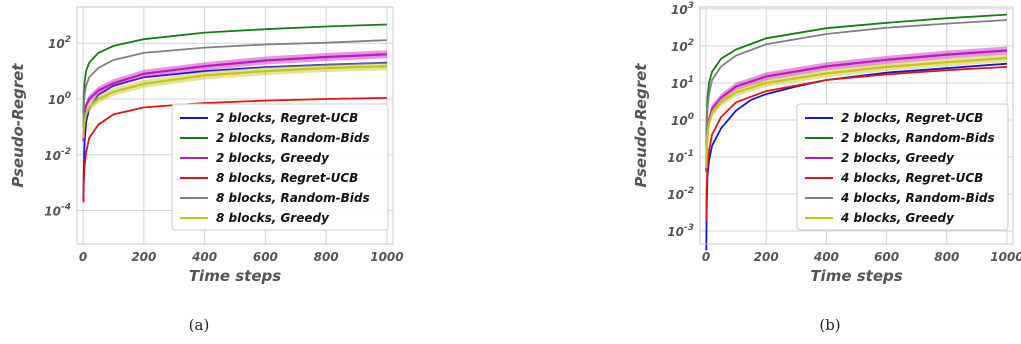 The width and height of the screenshot is (1021, 344). Describe the element at coordinates (680, 231) in the screenshot. I see `y-tick-label: 10⁻³` at that location.